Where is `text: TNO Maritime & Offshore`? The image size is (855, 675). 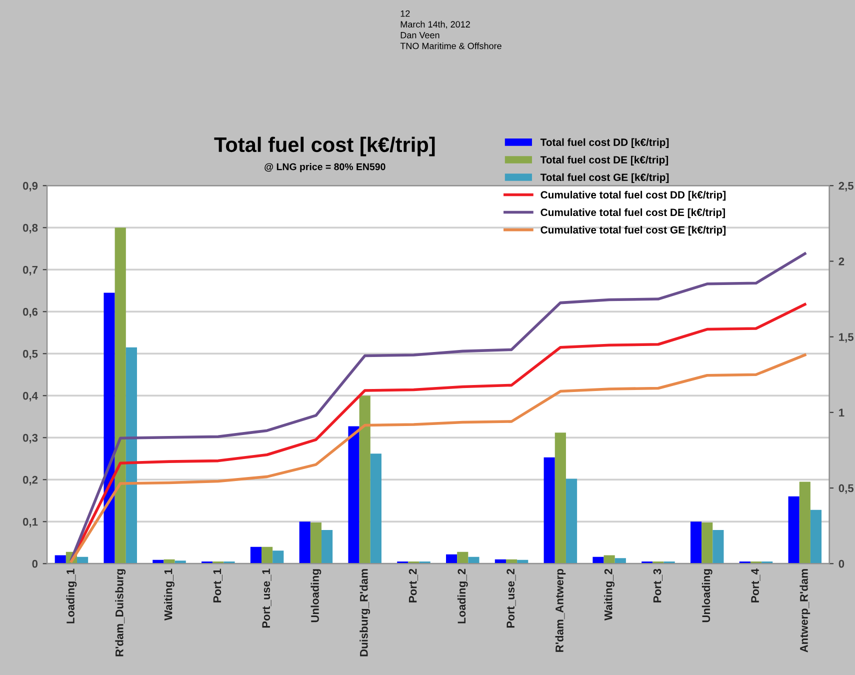 text: TNO Maritime & Offshore is located at coordinates (451, 46).